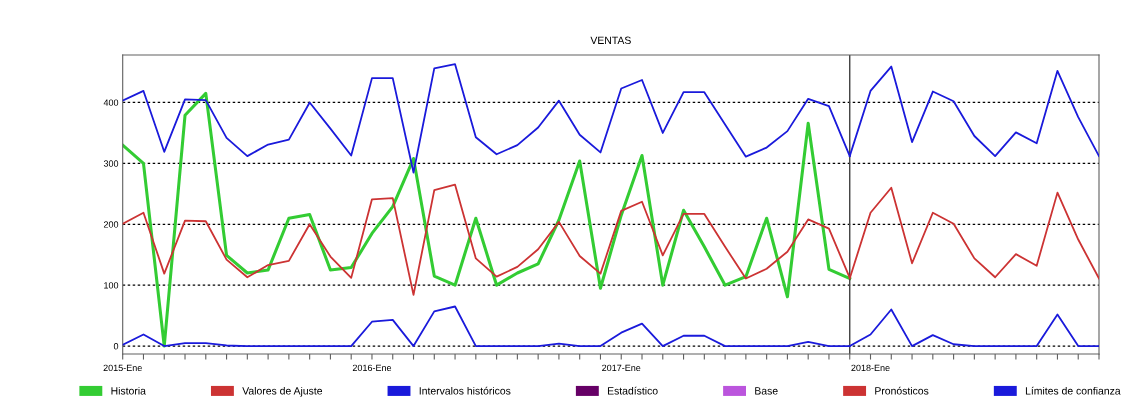  I want to click on y-tick-label: 400, so click(111, 102).